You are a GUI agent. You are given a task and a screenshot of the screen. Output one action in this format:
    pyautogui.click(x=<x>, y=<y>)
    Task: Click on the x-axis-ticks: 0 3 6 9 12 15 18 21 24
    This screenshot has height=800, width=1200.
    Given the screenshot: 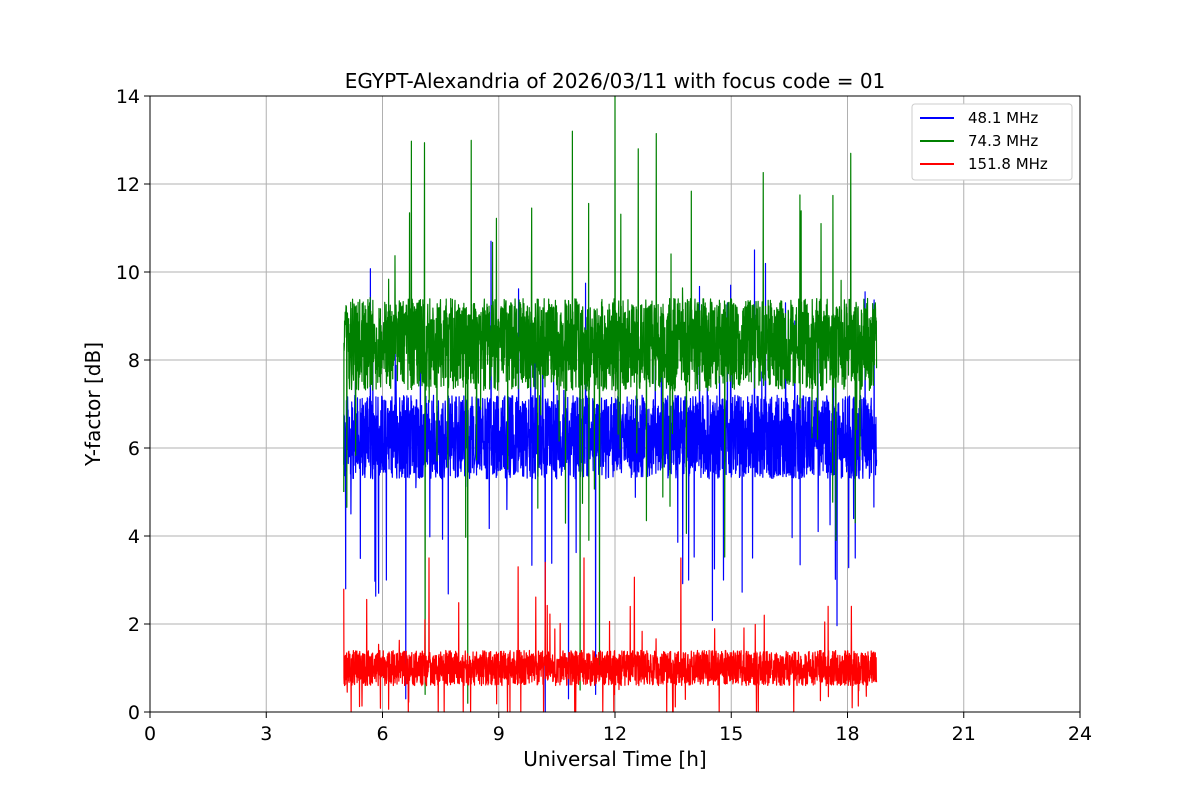 What is the action you would take?
    pyautogui.click(x=618, y=728)
    